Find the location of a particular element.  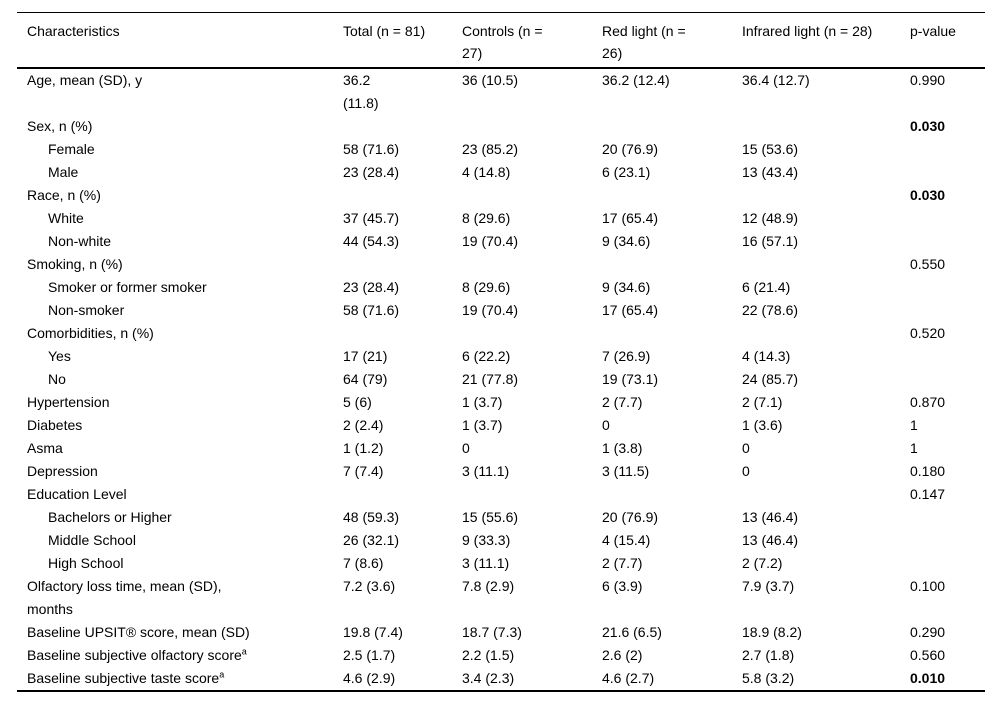

cell-value: 16 (57.1) is located at coordinates (770, 241).